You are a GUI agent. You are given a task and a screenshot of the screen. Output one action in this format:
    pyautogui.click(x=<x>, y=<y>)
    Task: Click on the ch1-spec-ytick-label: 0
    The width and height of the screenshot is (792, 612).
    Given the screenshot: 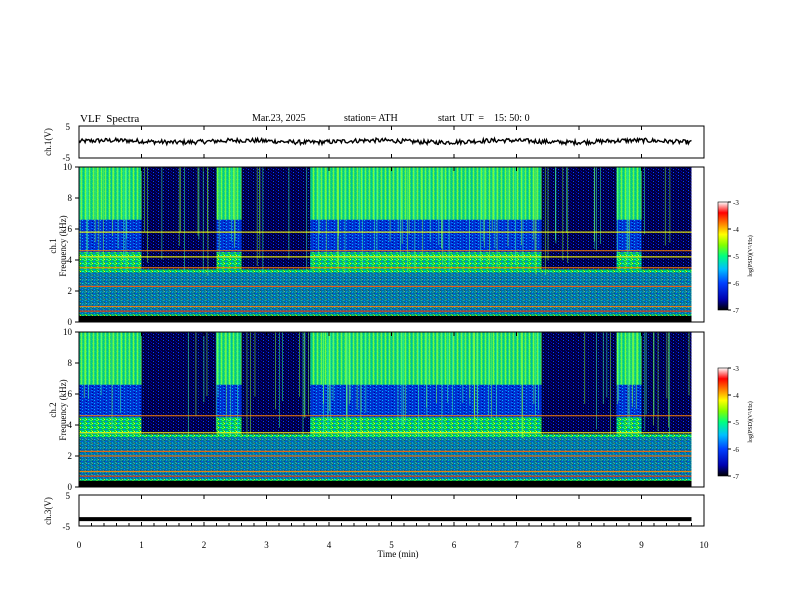 What is the action you would take?
    pyautogui.click(x=70, y=322)
    